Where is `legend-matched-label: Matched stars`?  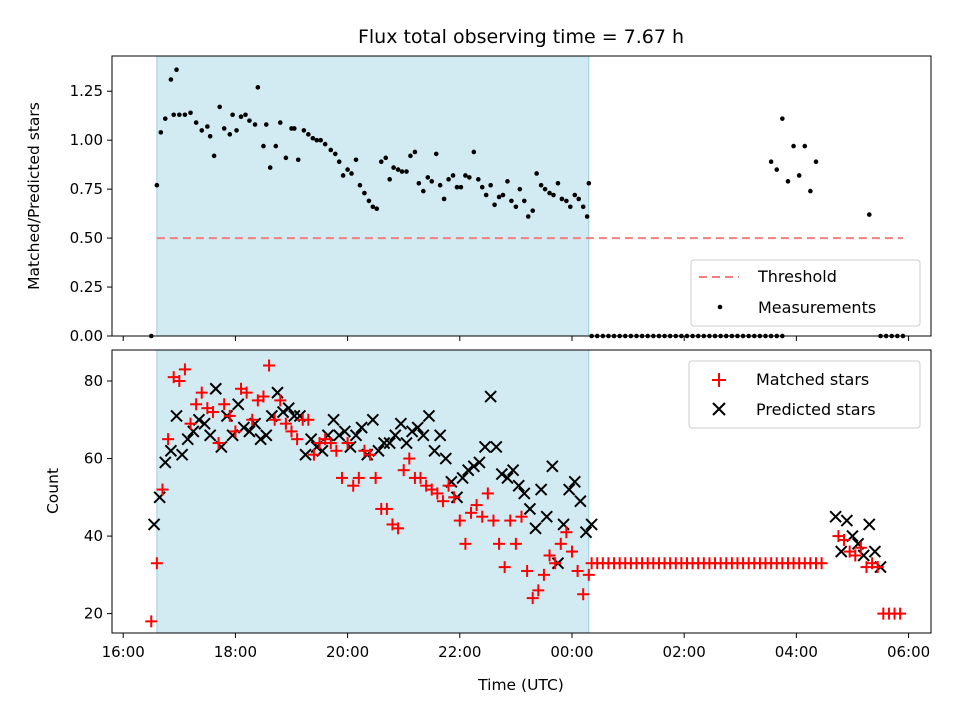
legend-matched-label: Matched stars is located at coordinates (812, 379).